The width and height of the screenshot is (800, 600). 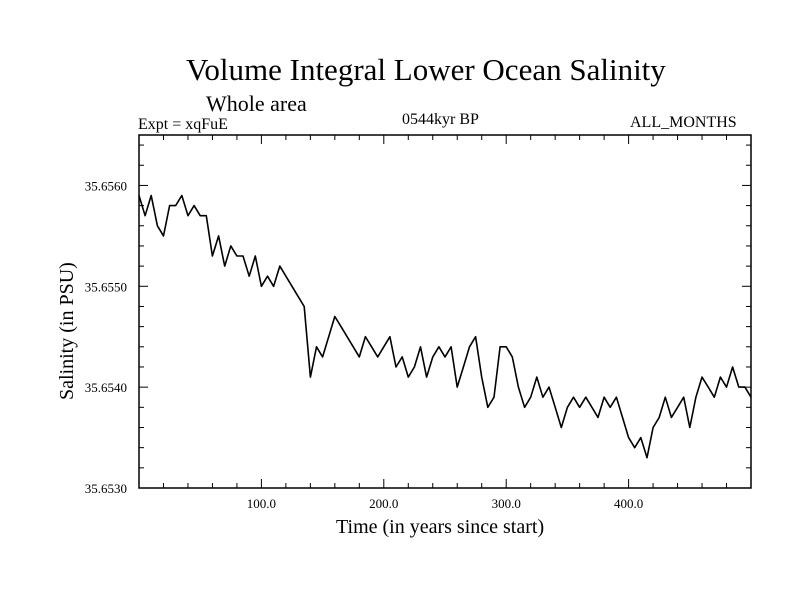 What do you see at coordinates (440, 527) in the screenshot?
I see `x-axis-label: Time (in years since start)` at bounding box center [440, 527].